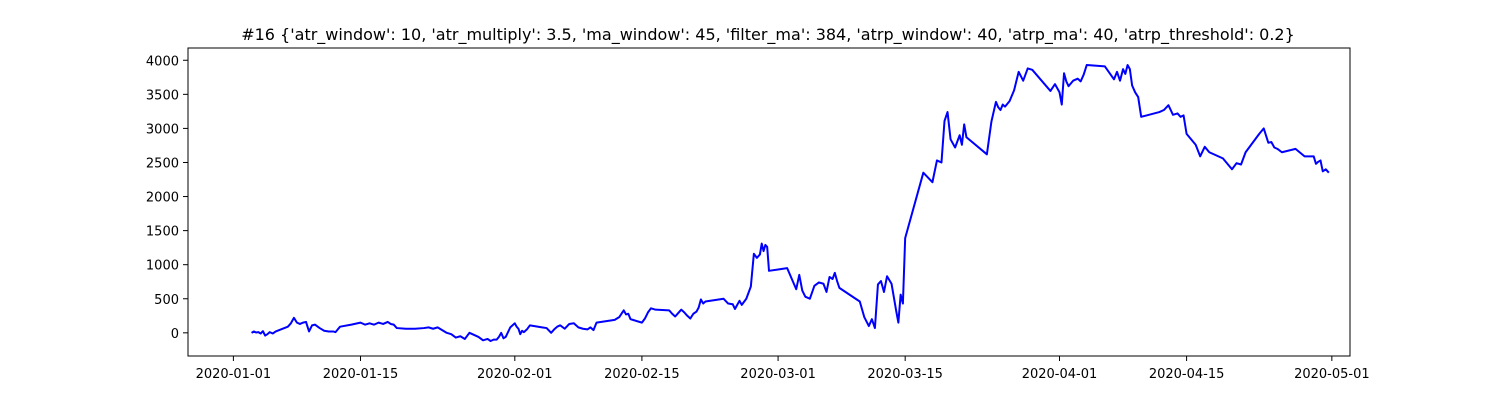  What do you see at coordinates (234, 374) in the screenshot?
I see `x-tick-label: 2020-01-01` at bounding box center [234, 374].